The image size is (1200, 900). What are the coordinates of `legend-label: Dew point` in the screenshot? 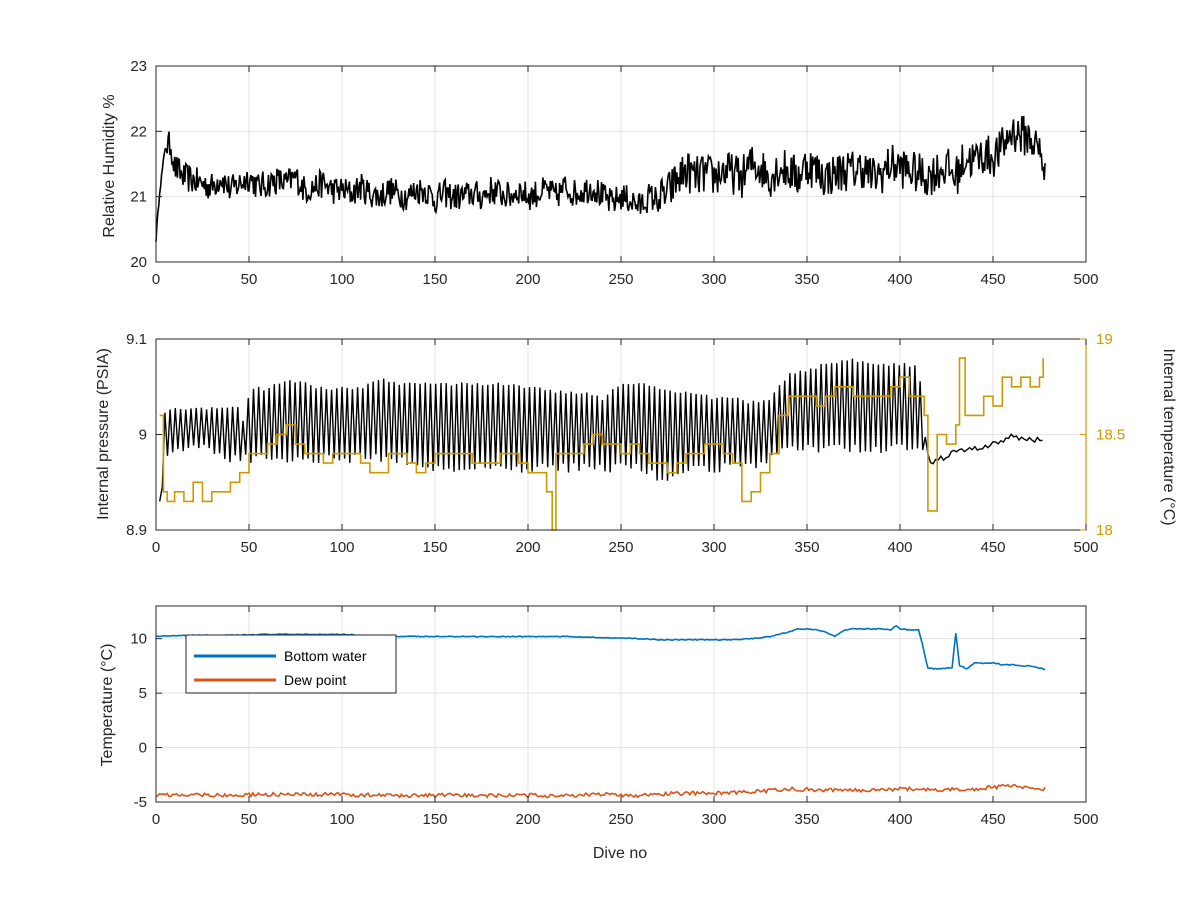 It's located at (315, 680).